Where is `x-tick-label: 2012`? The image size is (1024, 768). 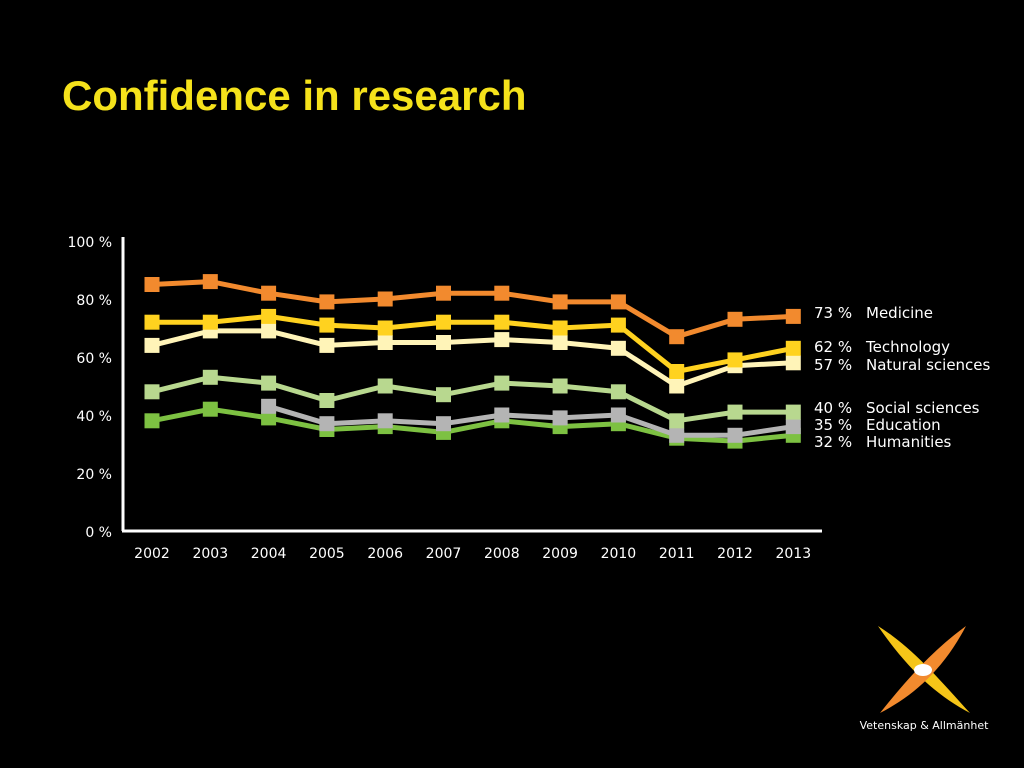 x-tick-label: 2012 is located at coordinates (735, 554).